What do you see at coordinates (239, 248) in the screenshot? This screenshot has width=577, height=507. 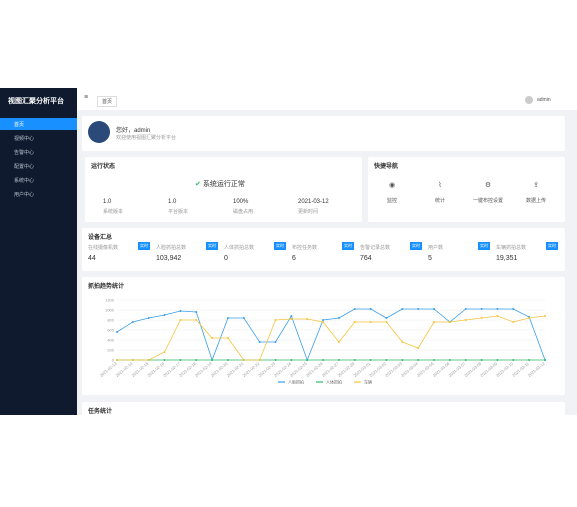 I see `stat-label: 人体抓拍总数` at bounding box center [239, 248].